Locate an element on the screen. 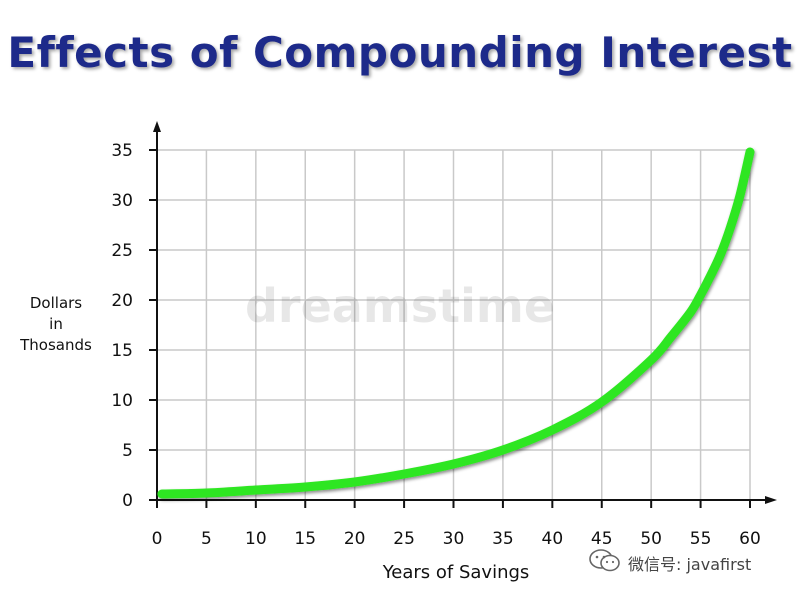  wechat-icon is located at coordinates (605, 563).